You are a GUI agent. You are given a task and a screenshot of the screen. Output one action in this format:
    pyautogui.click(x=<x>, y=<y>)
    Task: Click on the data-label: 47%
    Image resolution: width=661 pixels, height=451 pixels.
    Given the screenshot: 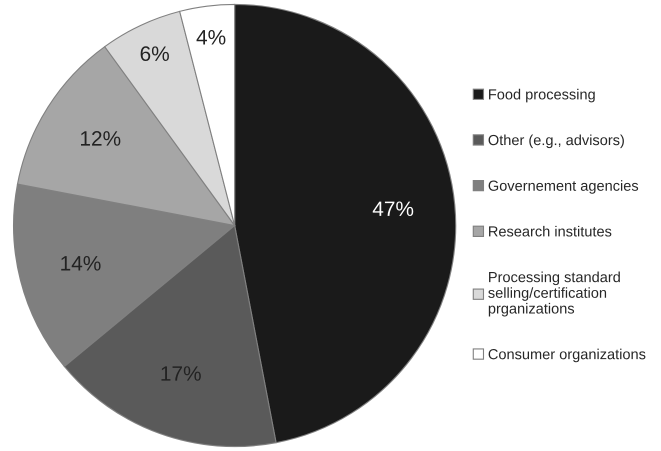 What is the action you would take?
    pyautogui.click(x=393, y=208)
    